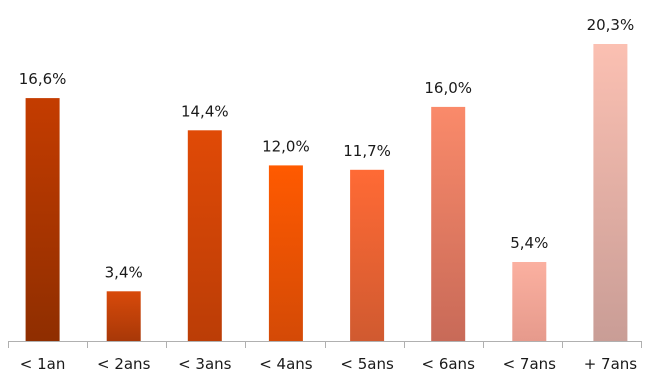 This screenshot has height=376, width=649. What do you see at coordinates (205, 364) in the screenshot?
I see `x-tick-label-3: < 3ans` at bounding box center [205, 364].